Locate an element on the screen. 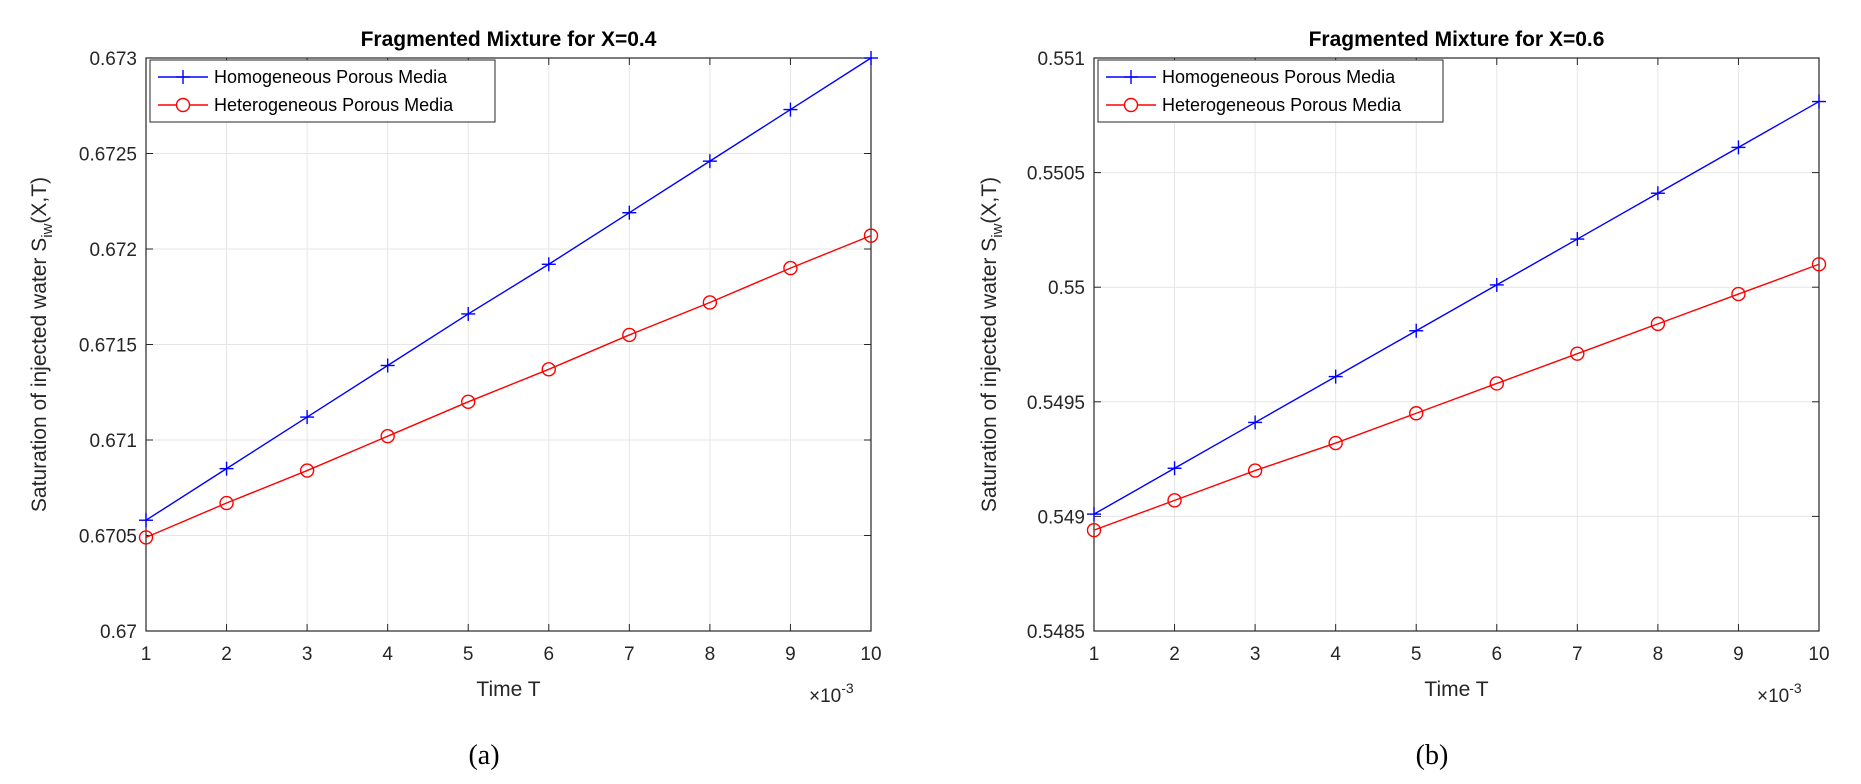  chart-title: Fragmented Mixture for X=0.6 is located at coordinates (1457, 39).